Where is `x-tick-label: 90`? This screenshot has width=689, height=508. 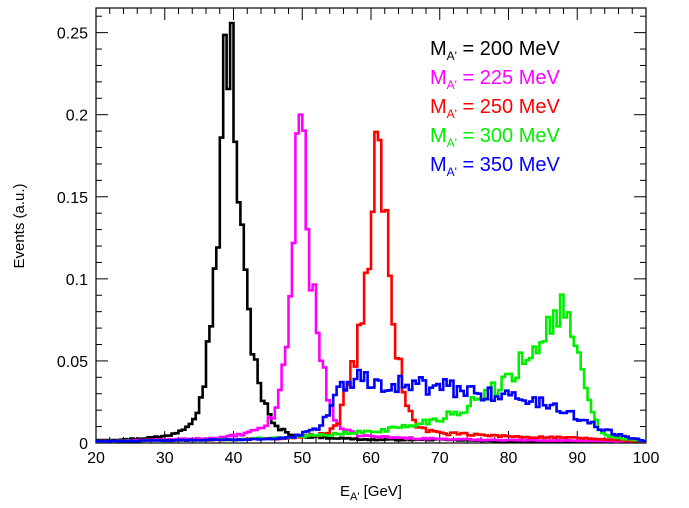
x-tick-label: 90 is located at coordinates (577, 458).